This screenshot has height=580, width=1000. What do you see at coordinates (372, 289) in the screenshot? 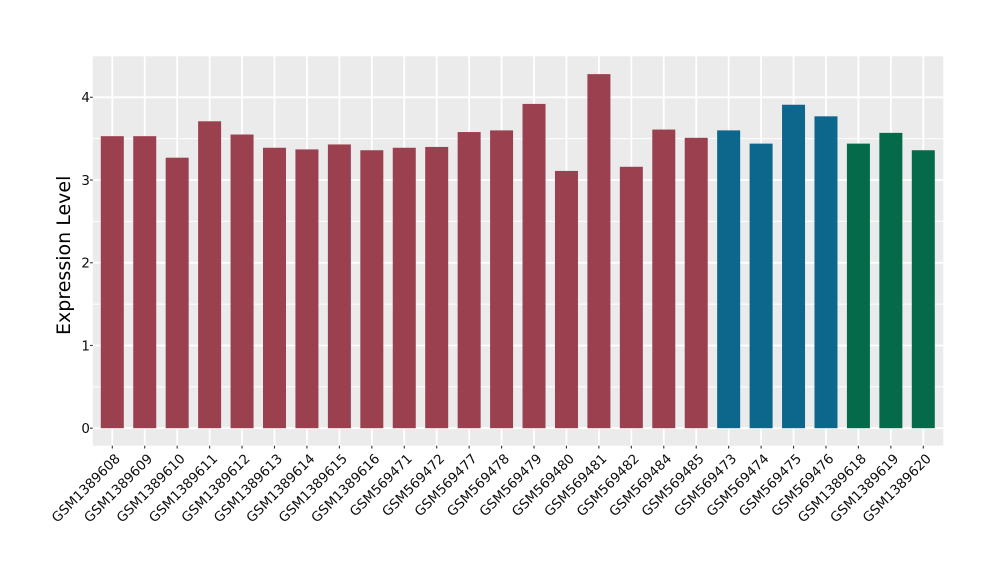
I see `bar-GSM1389616` at bounding box center [372, 289].